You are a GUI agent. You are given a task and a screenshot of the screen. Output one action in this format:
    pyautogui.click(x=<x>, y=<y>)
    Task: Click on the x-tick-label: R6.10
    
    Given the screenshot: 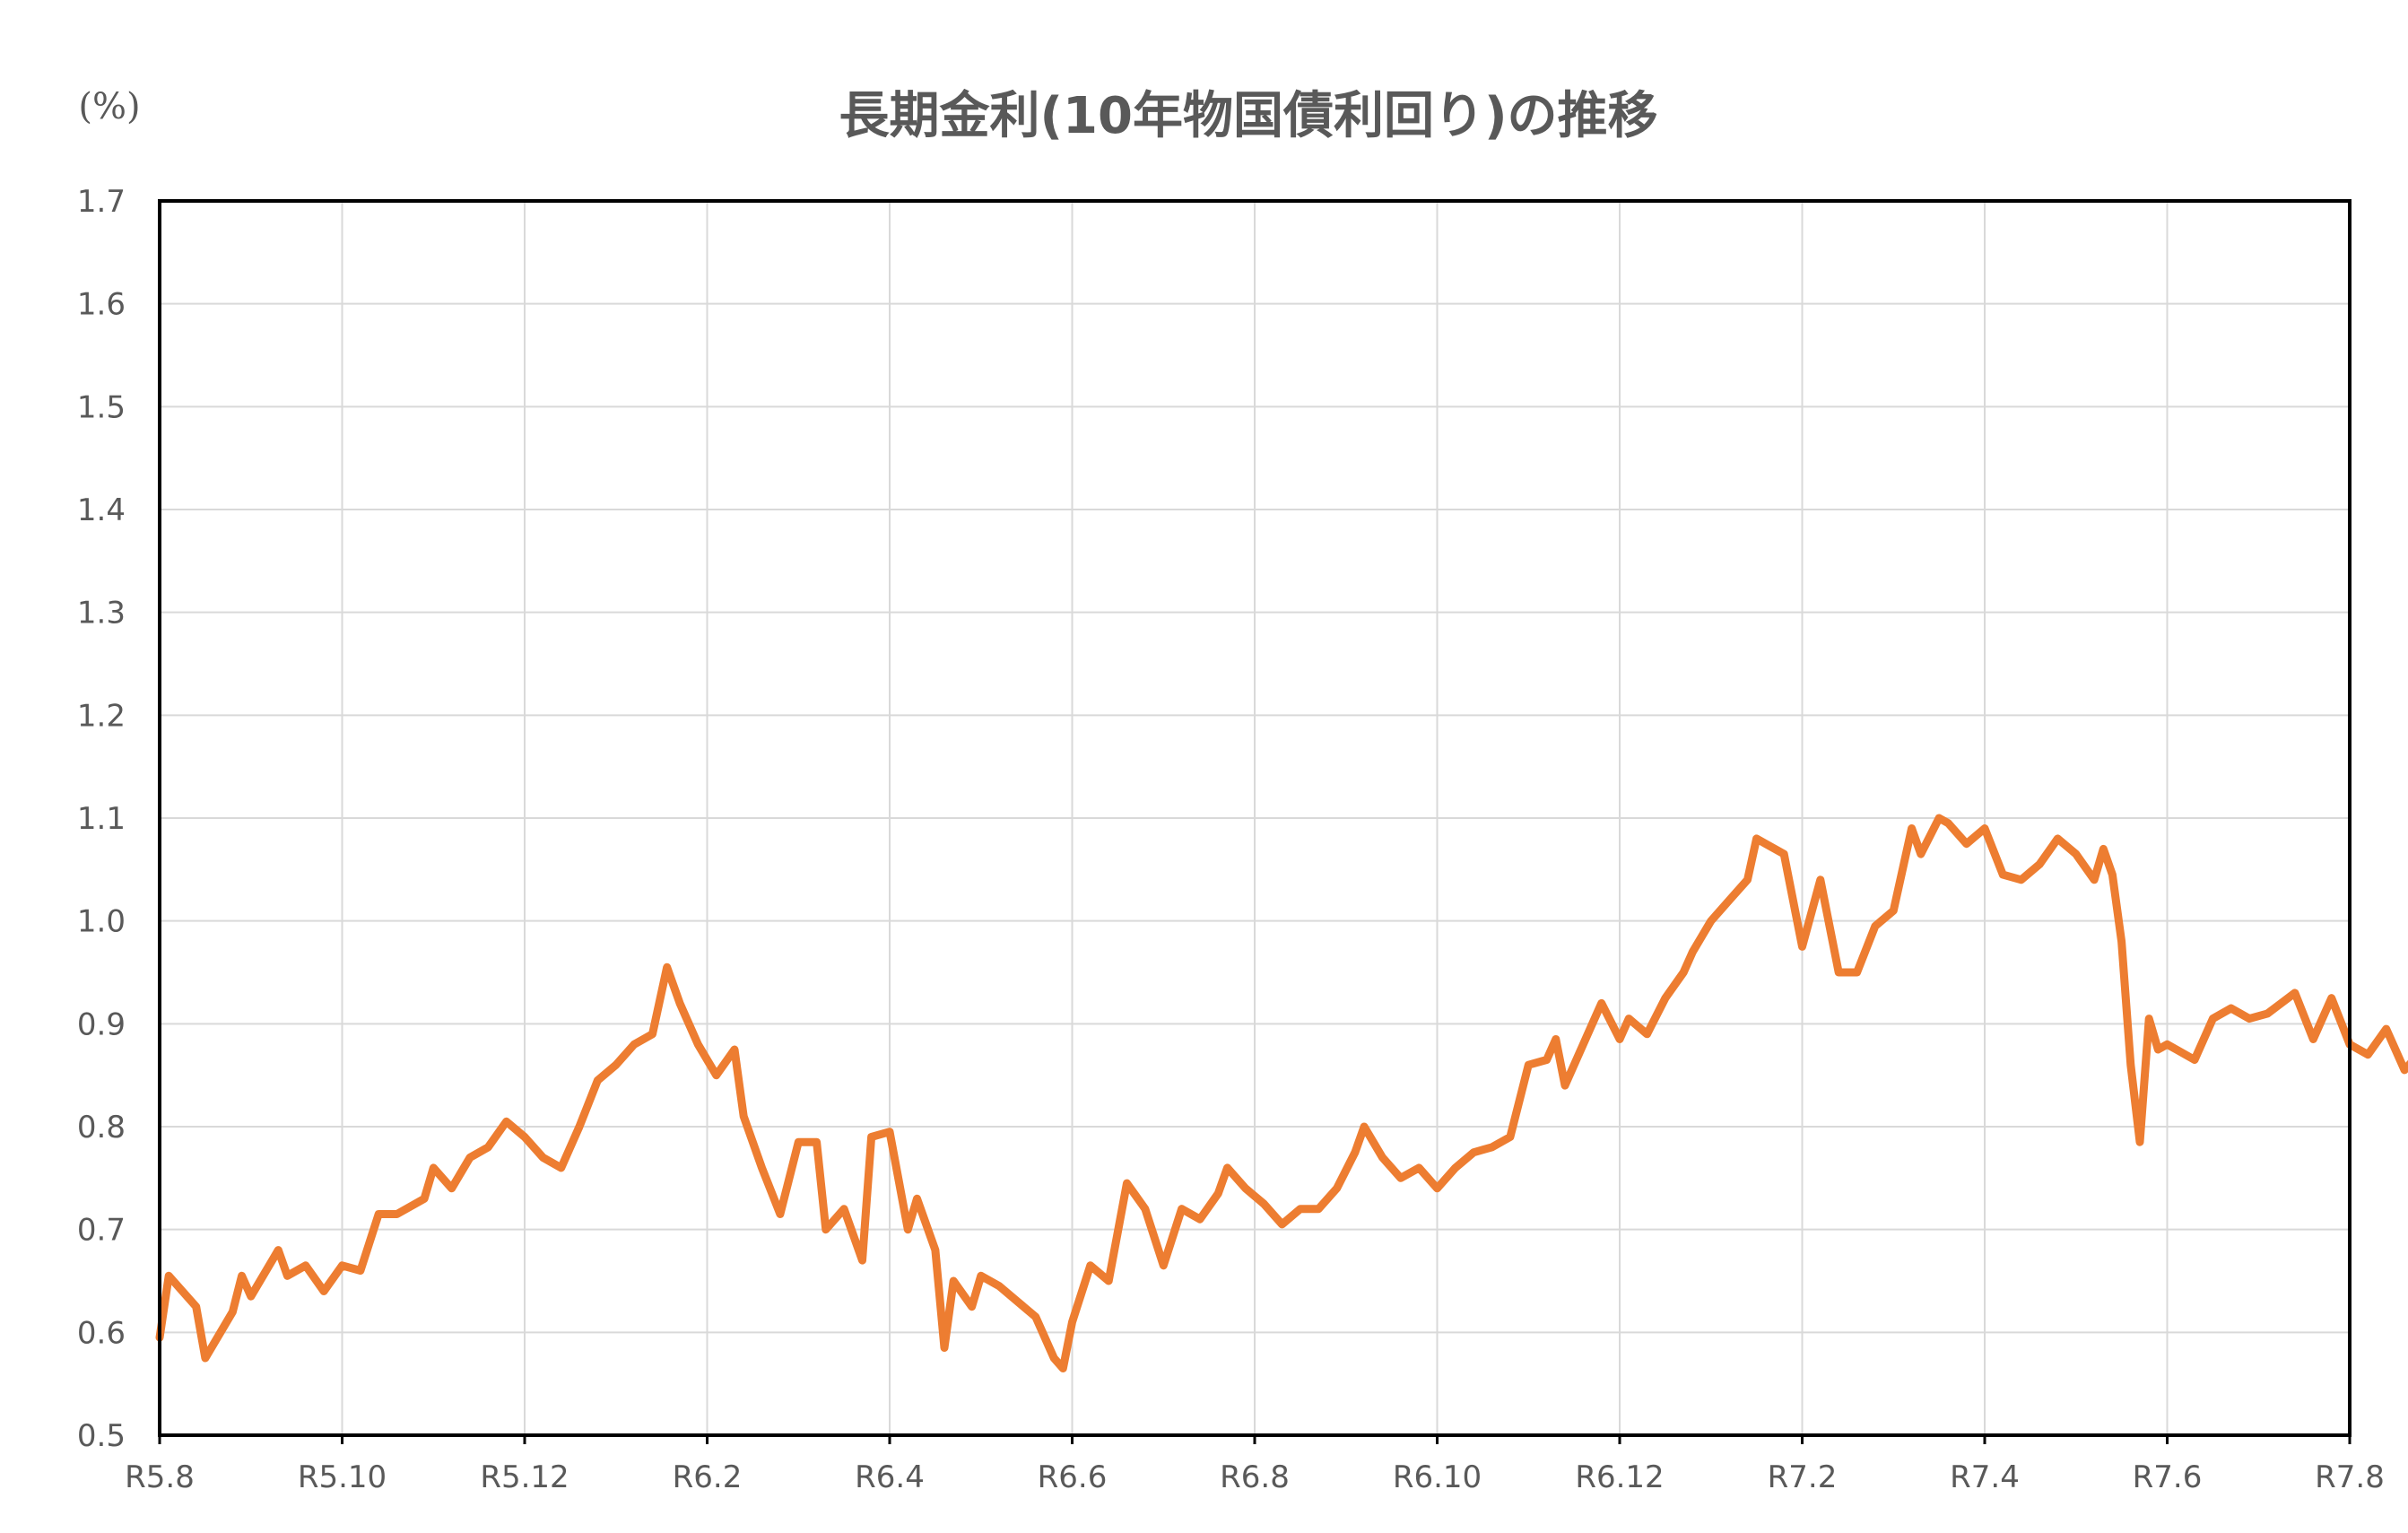 What is the action you would take?
    pyautogui.click(x=1437, y=1477)
    